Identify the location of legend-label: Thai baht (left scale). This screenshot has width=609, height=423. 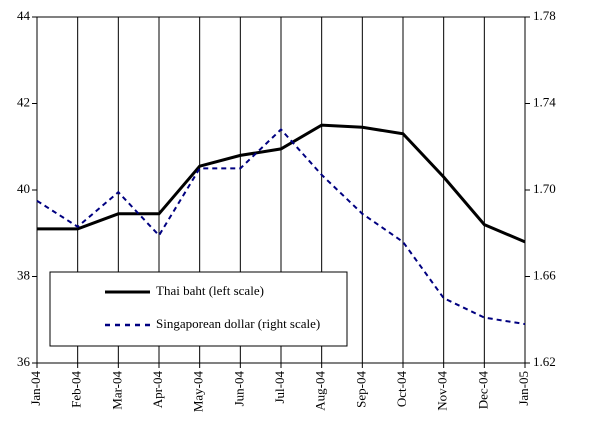
(210, 290).